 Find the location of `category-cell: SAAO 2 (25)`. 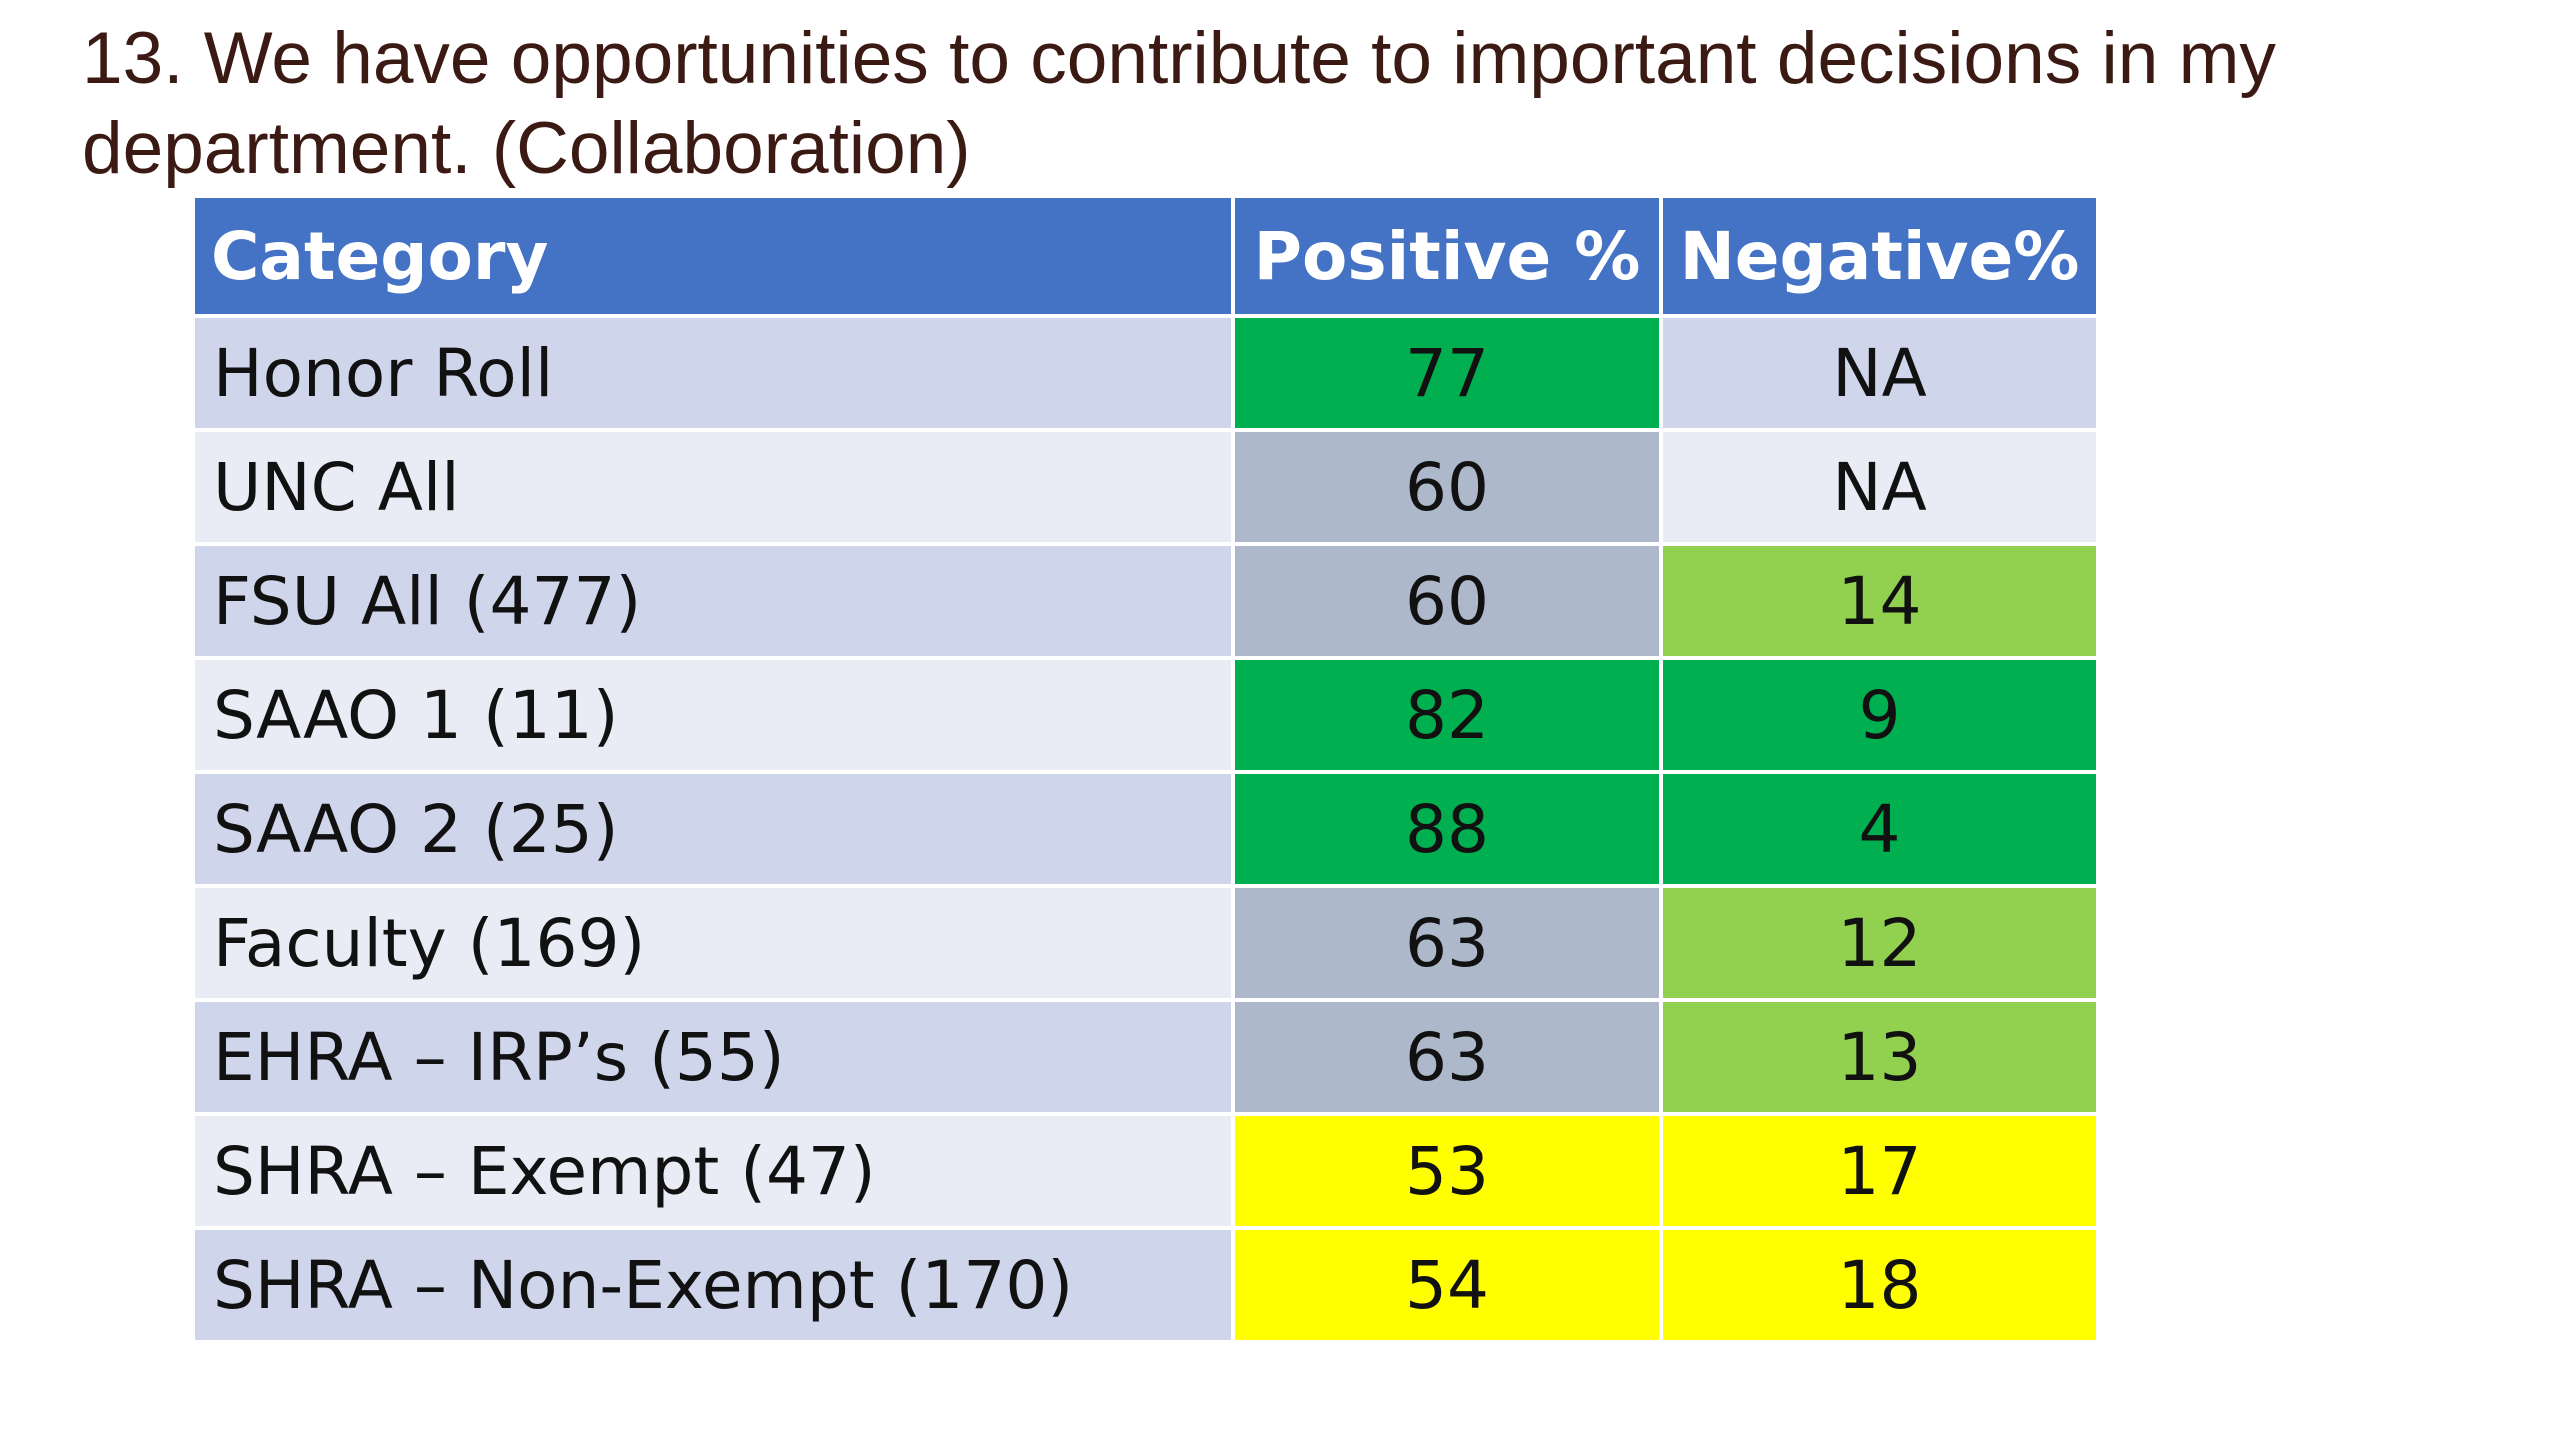

category-cell: SAAO 2 (25) is located at coordinates (713, 829).